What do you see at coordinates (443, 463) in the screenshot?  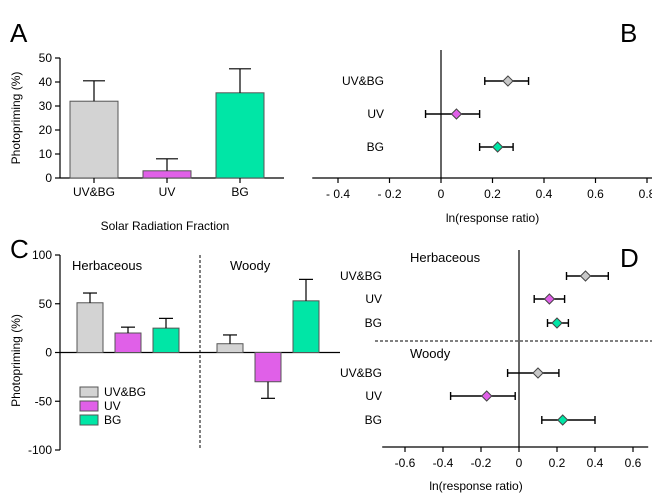 I see `x-tick-label: -0.4` at bounding box center [443, 463].